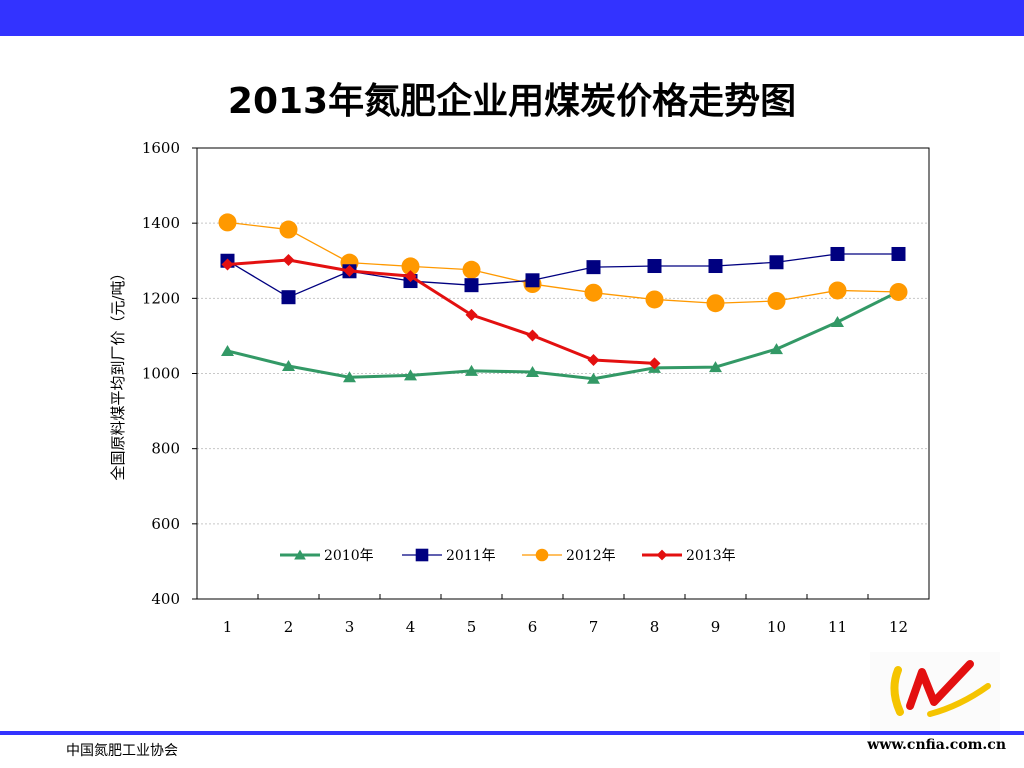  I want to click on legend-label: 2012年, so click(591, 556).